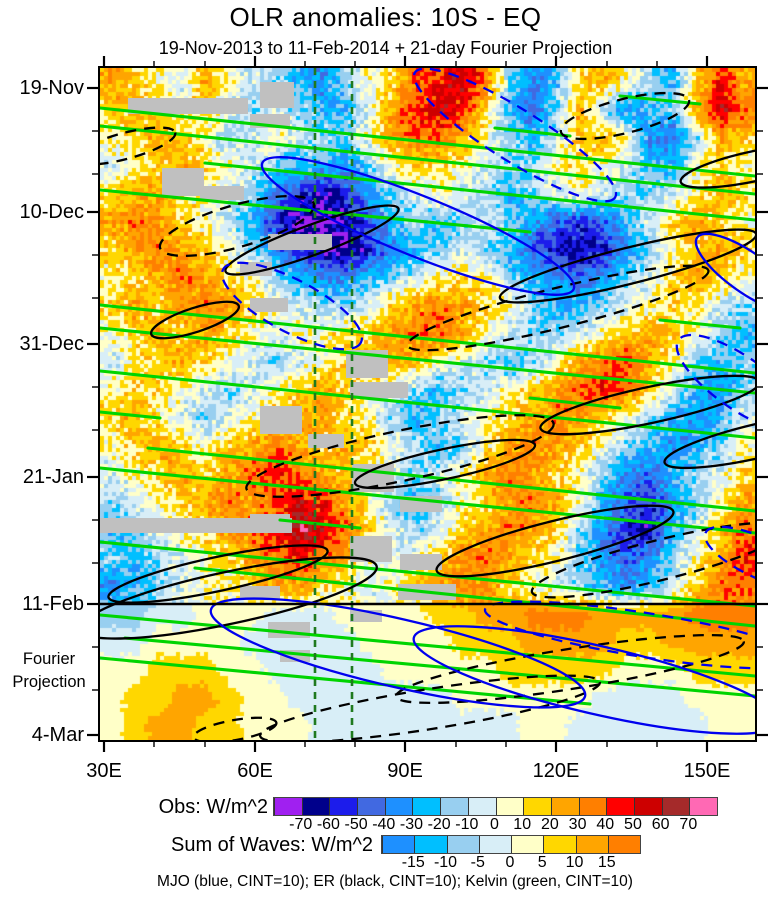  Describe the element at coordinates (255, 771) in the screenshot. I see `longitude-axis-label: 60E` at that location.